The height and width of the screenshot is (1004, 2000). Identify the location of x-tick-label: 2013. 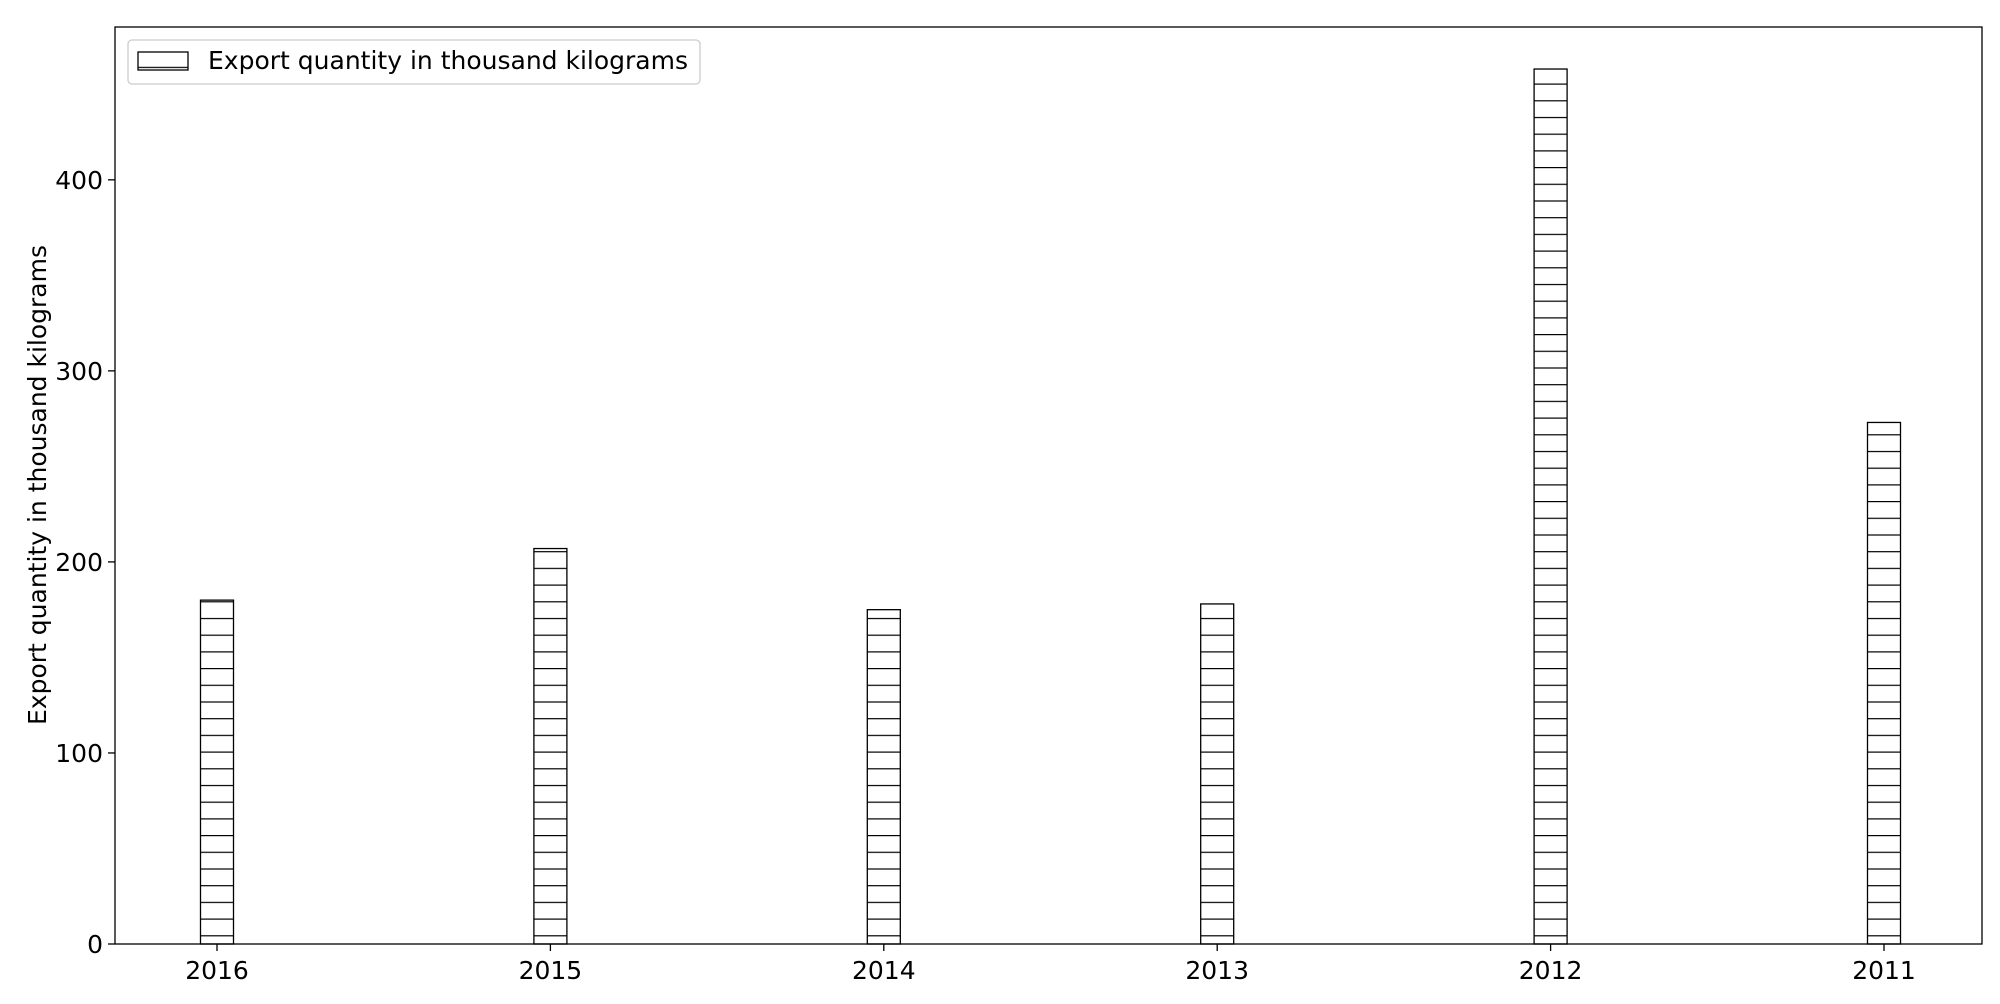
(1217, 970).